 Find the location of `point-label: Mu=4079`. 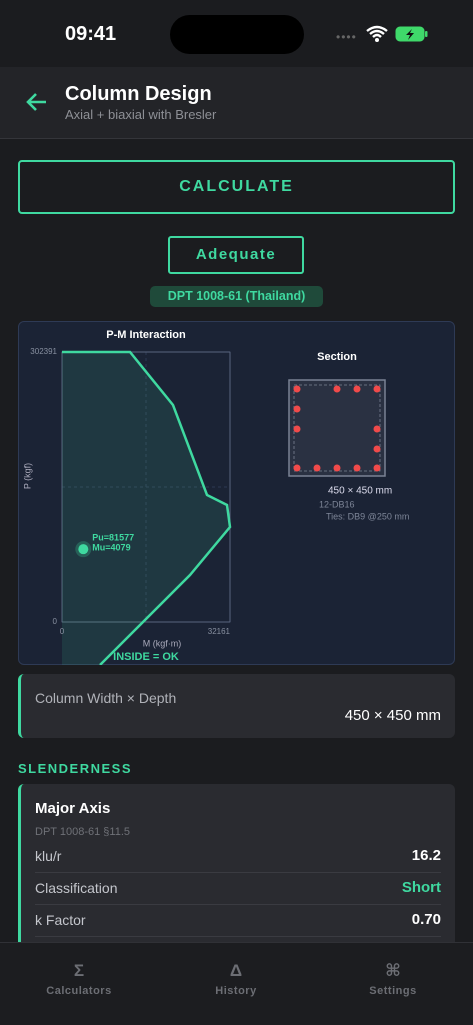

point-label: Mu=4079 is located at coordinates (111, 548).